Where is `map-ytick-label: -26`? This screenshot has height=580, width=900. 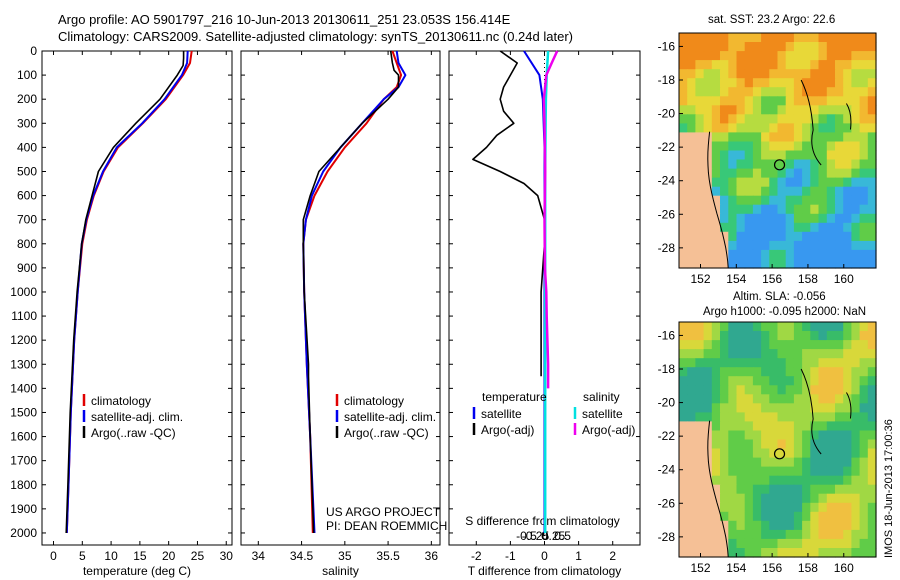
map-ytick-label: -26 is located at coordinates (667, 214).